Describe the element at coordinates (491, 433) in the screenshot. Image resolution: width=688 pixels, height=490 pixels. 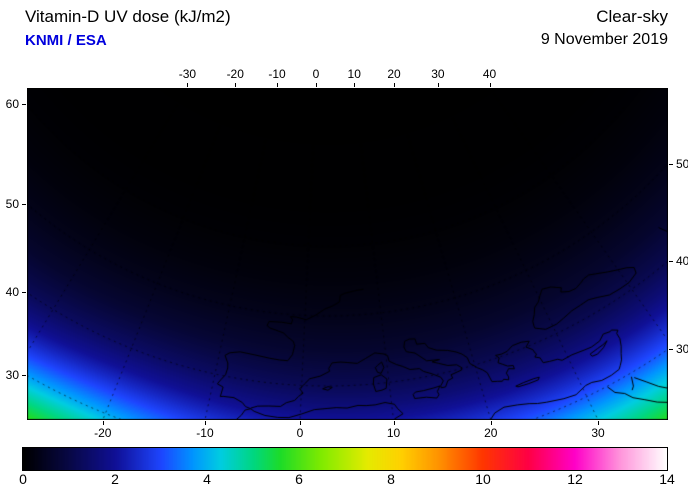
I see `lon-tick-label-bottom: 20` at that location.